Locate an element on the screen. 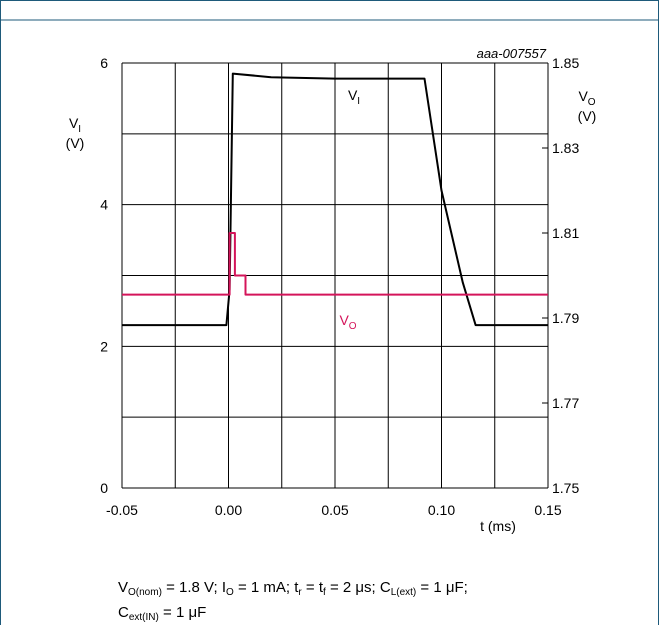 This screenshot has height=628, width=659. right-tick-label: 1.77 is located at coordinates (565, 403).